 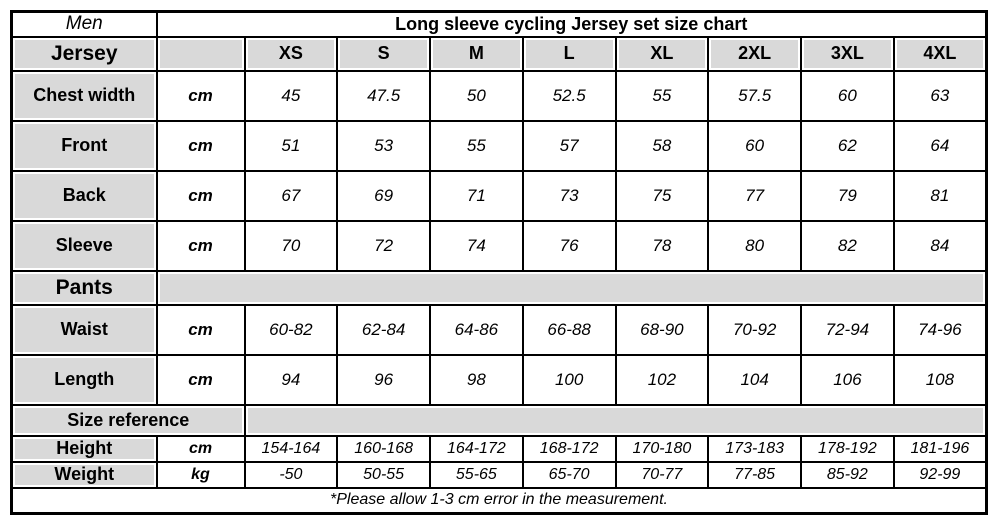 I want to click on row-label-cell: Waist, so click(x=84, y=329).